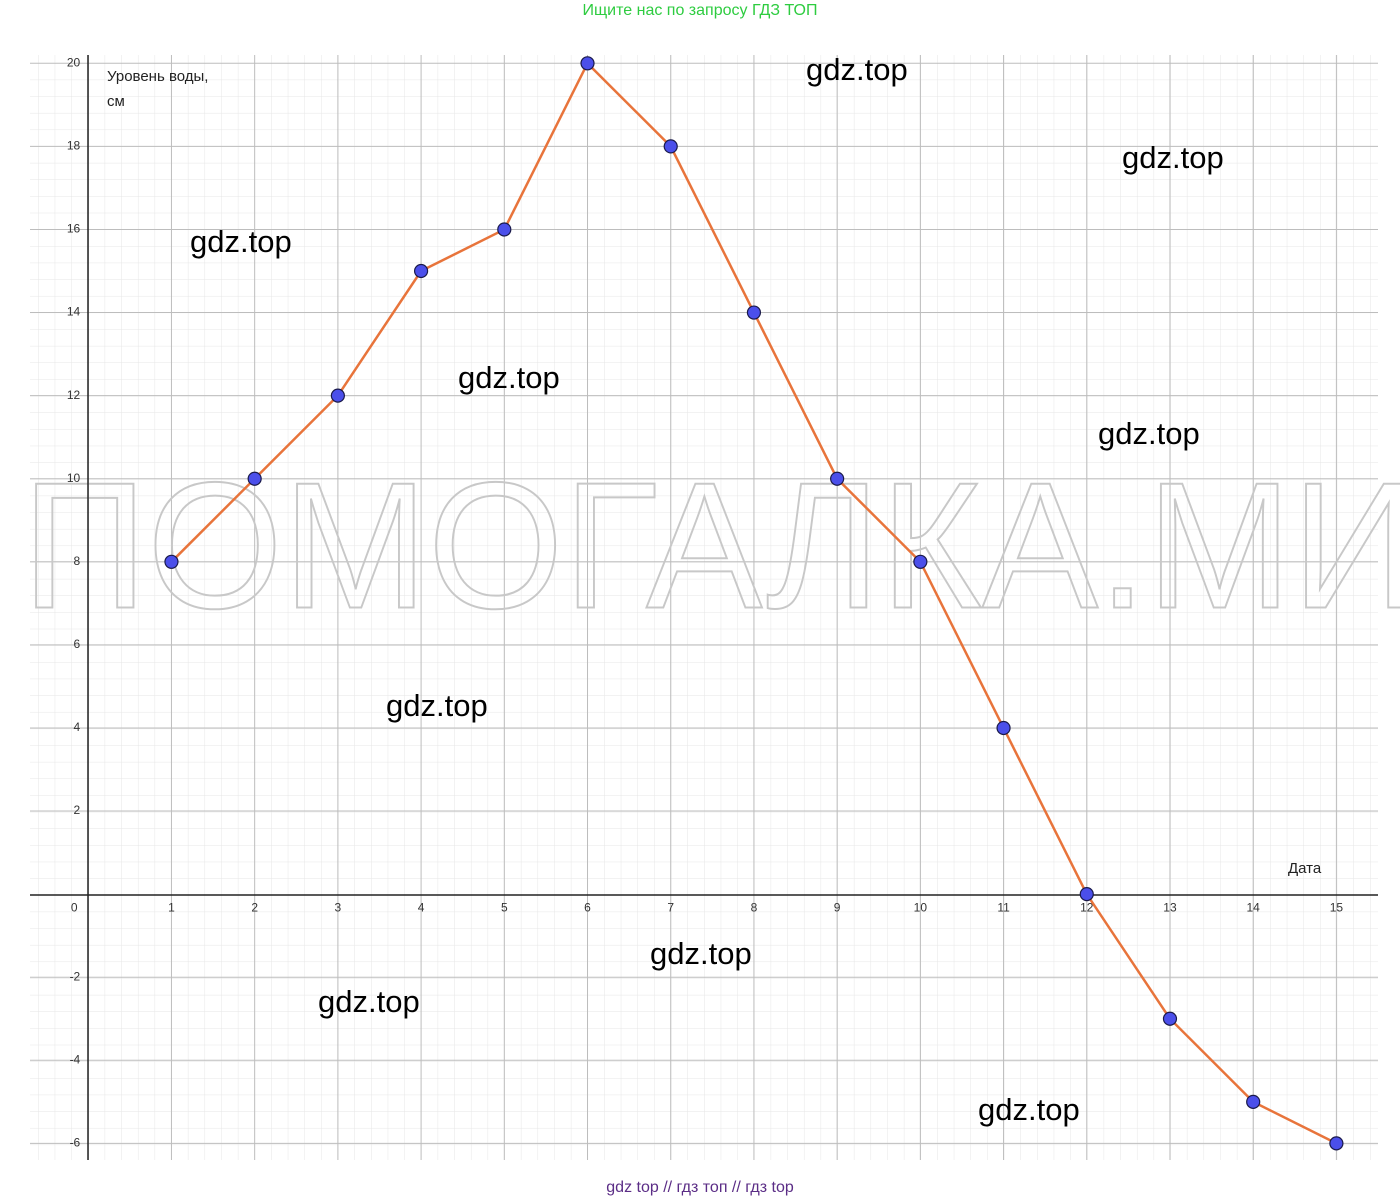 The image size is (1400, 1203). What do you see at coordinates (77, 561) in the screenshot?
I see `y-tick-label: 8` at bounding box center [77, 561].